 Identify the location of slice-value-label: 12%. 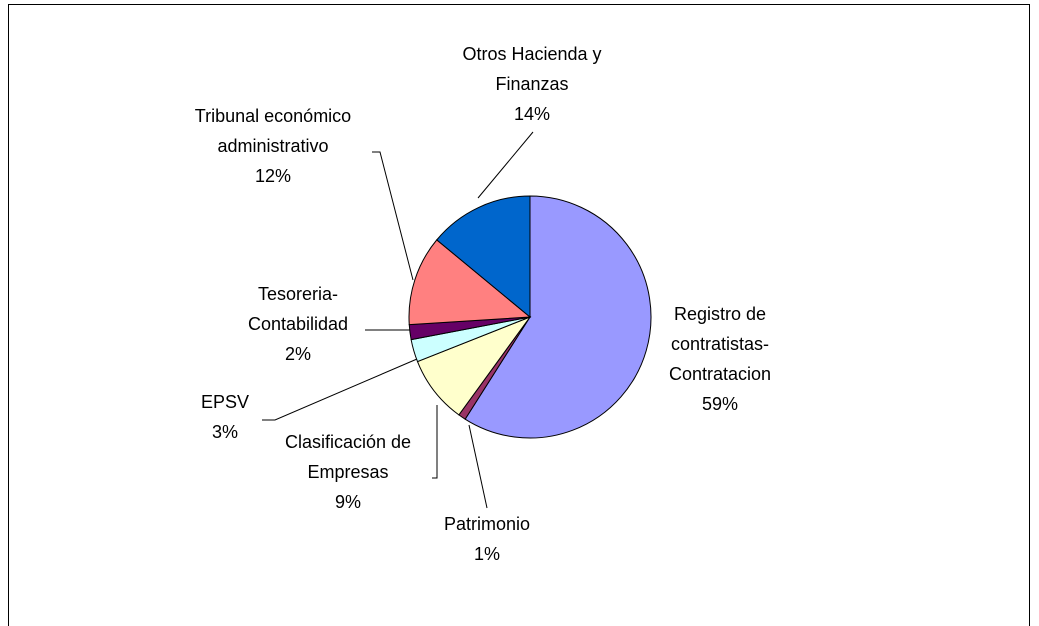
(273, 176).